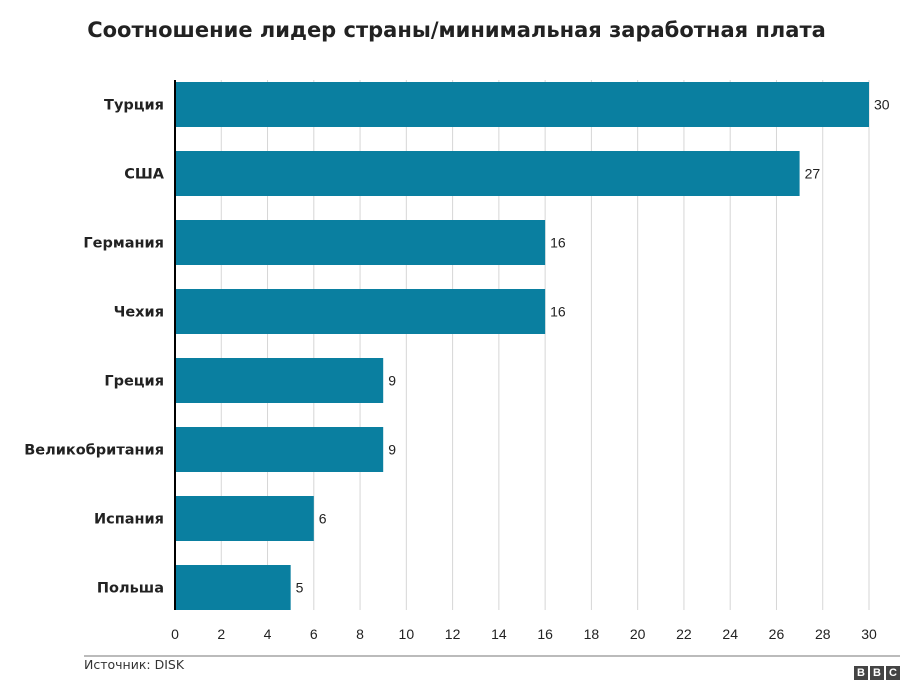 Image resolution: width=913 pixels, height=695 pixels. Describe the element at coordinates (323, 519) in the screenshot. I see `data-label: 6` at that location.